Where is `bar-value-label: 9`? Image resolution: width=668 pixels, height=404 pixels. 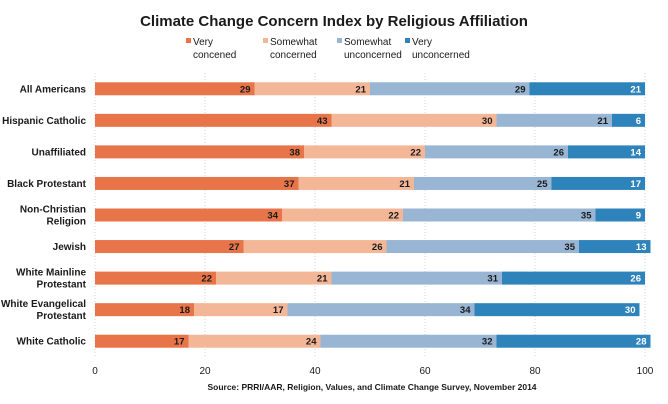
bar-value-label: 9 is located at coordinates (638, 216).